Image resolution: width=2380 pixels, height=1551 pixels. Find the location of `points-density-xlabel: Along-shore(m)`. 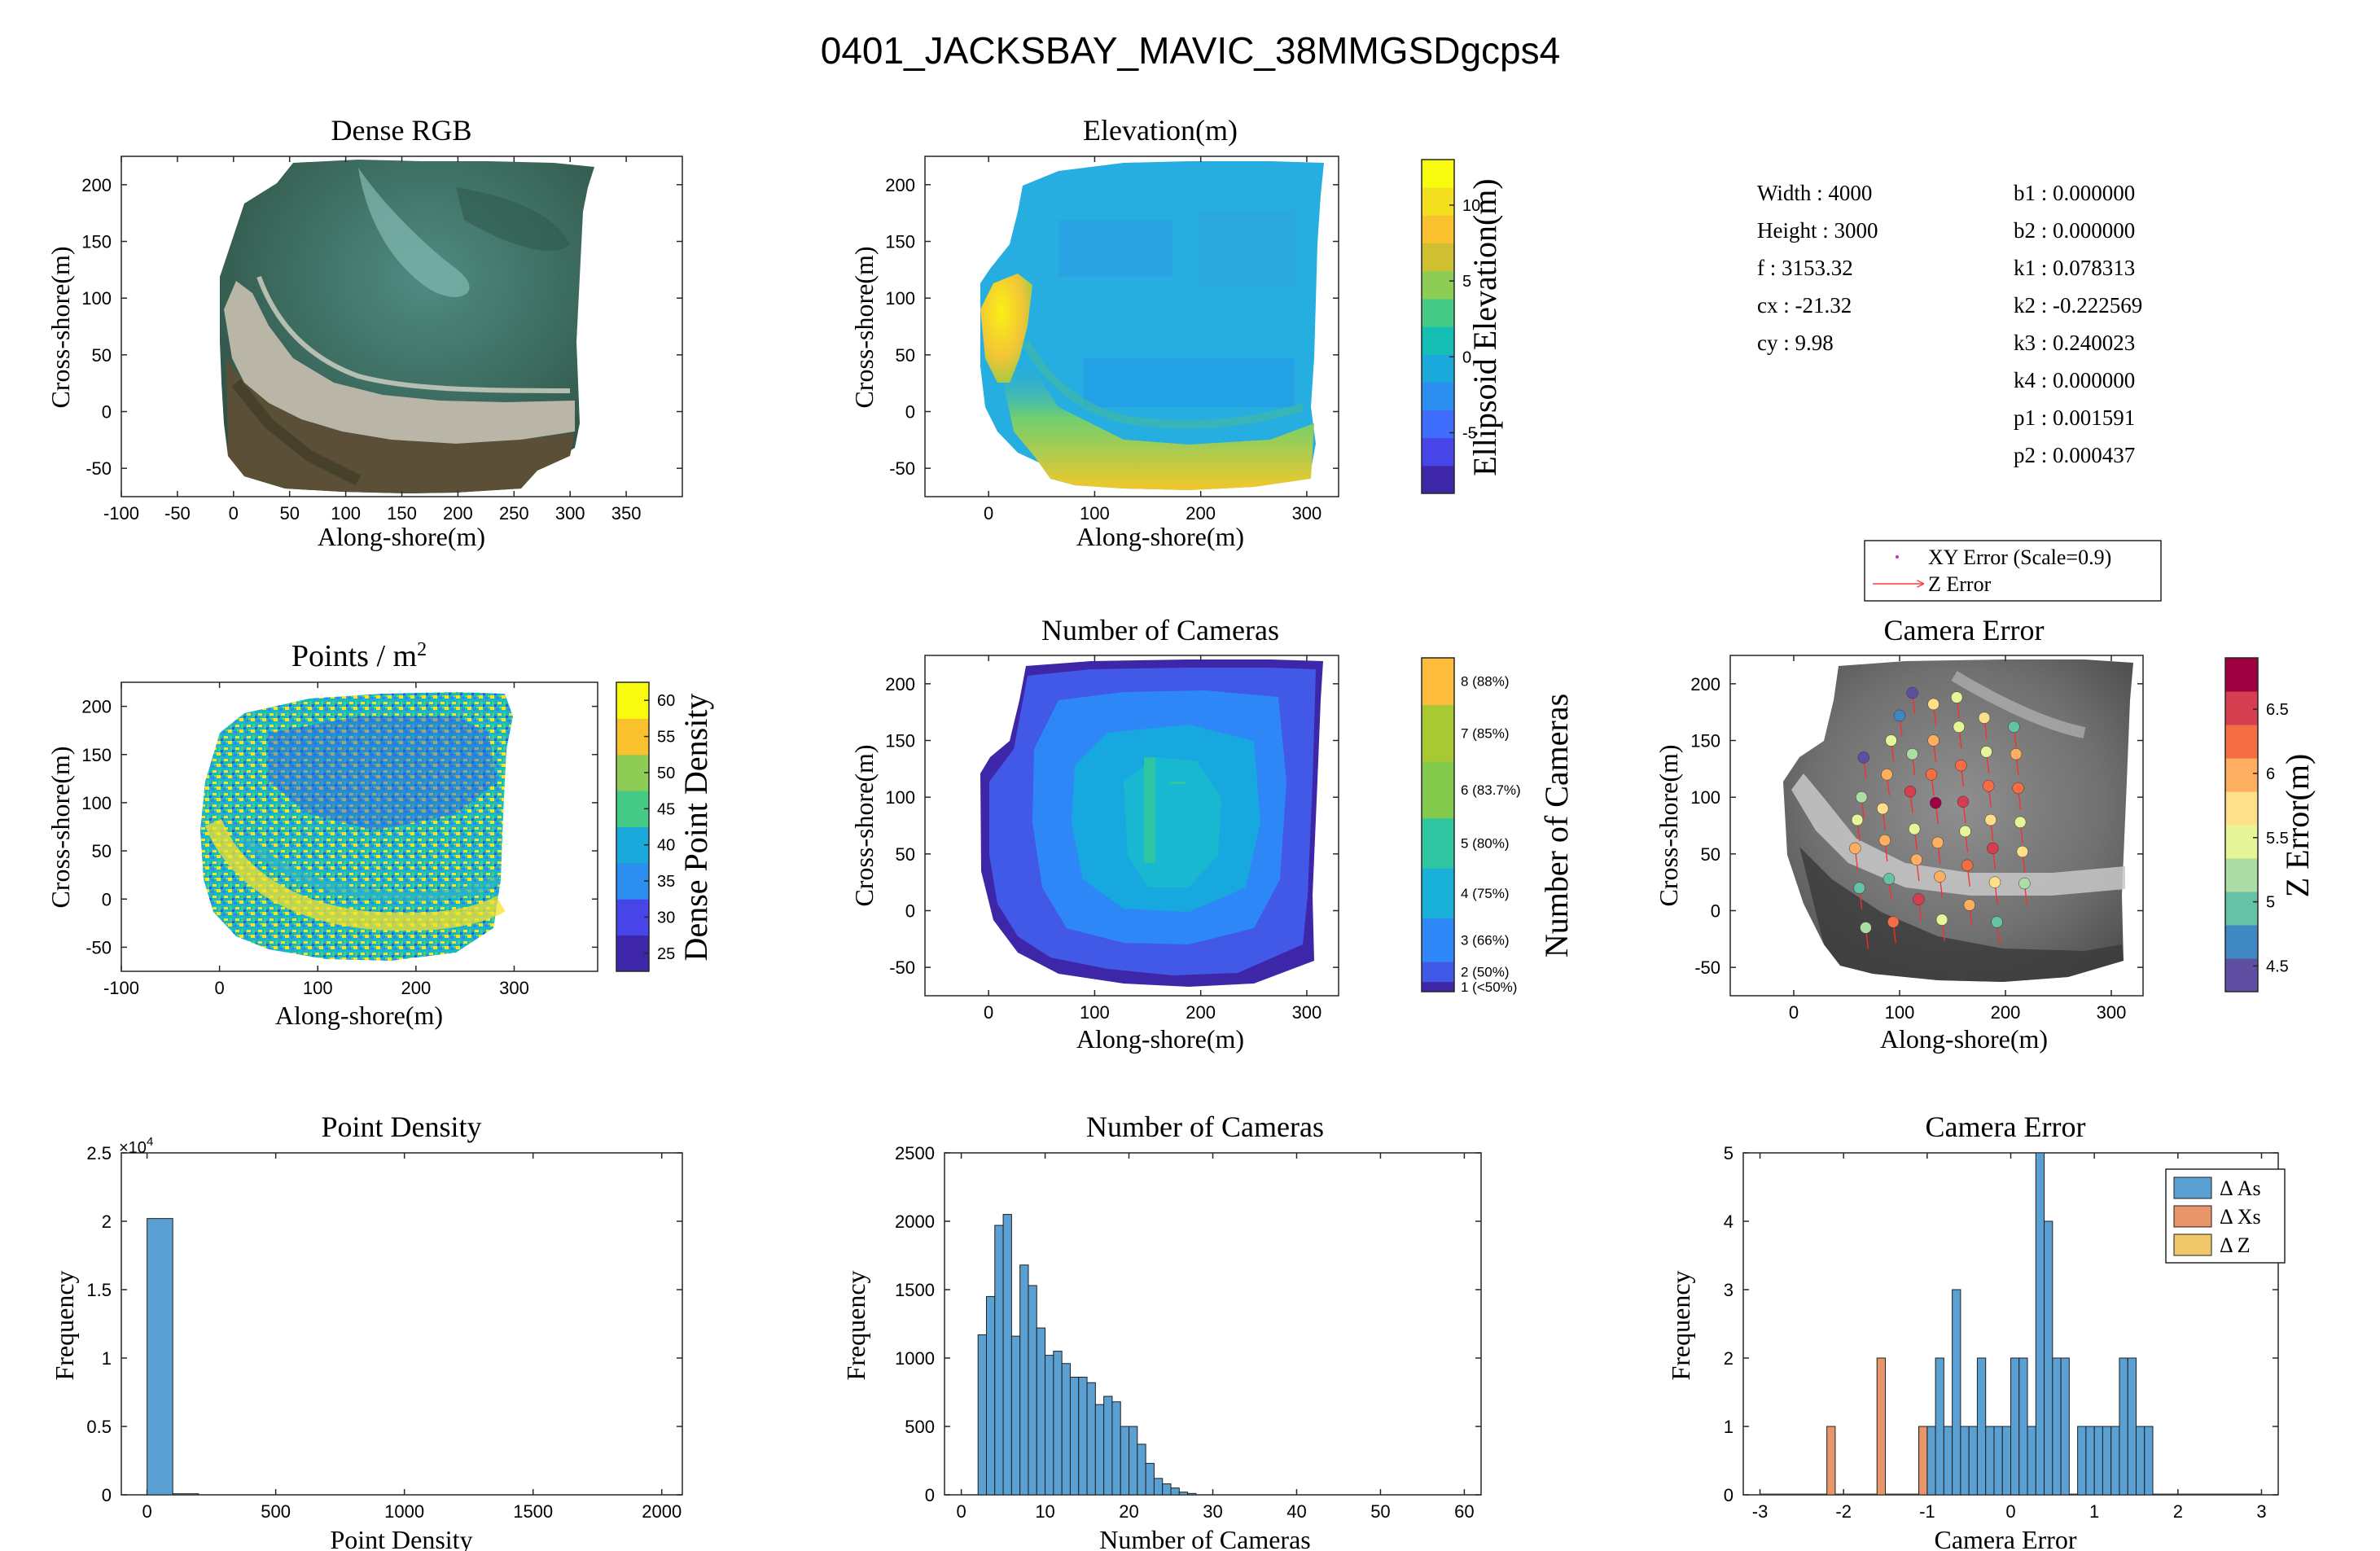

points-density-xlabel: Along-shore(m) is located at coordinates (359, 1015).